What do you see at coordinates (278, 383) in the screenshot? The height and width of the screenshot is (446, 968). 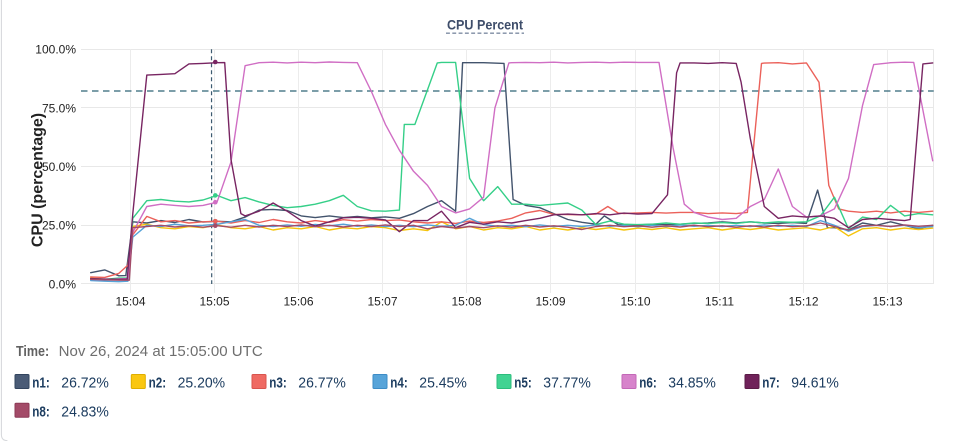 I see `svg-text: n3:` at bounding box center [278, 383].